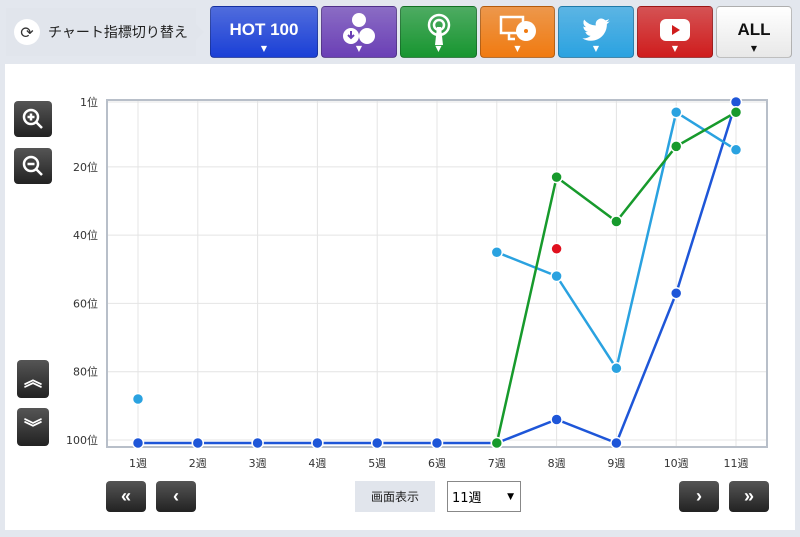 The image size is (800, 537). I want to click on chart-button-radio: ▼, so click(438, 32).